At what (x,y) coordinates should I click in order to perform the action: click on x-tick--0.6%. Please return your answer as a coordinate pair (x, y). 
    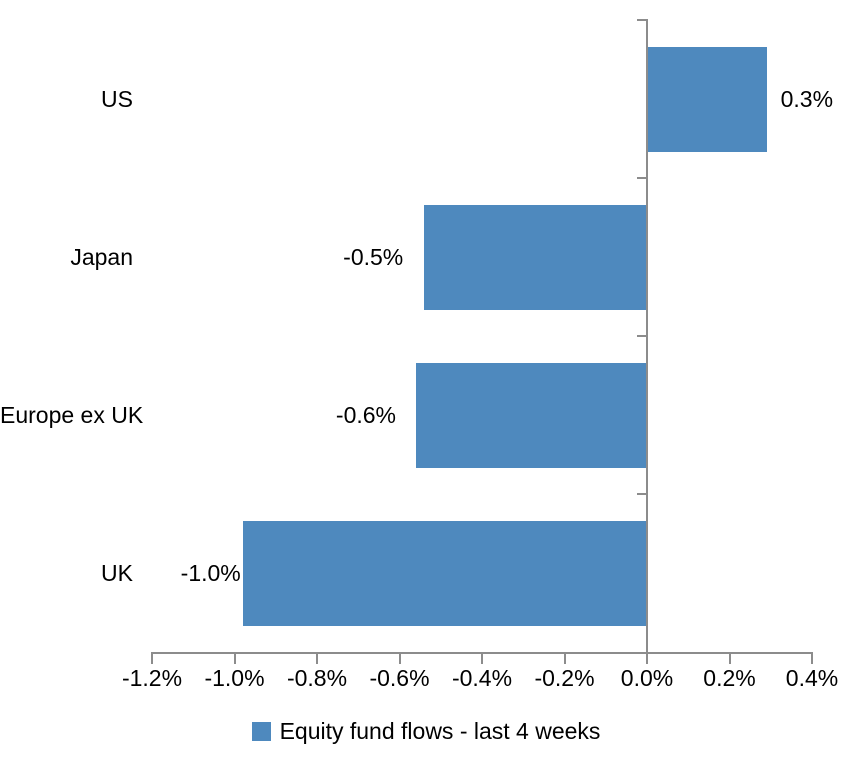
    Looking at the image, I should click on (399, 658).